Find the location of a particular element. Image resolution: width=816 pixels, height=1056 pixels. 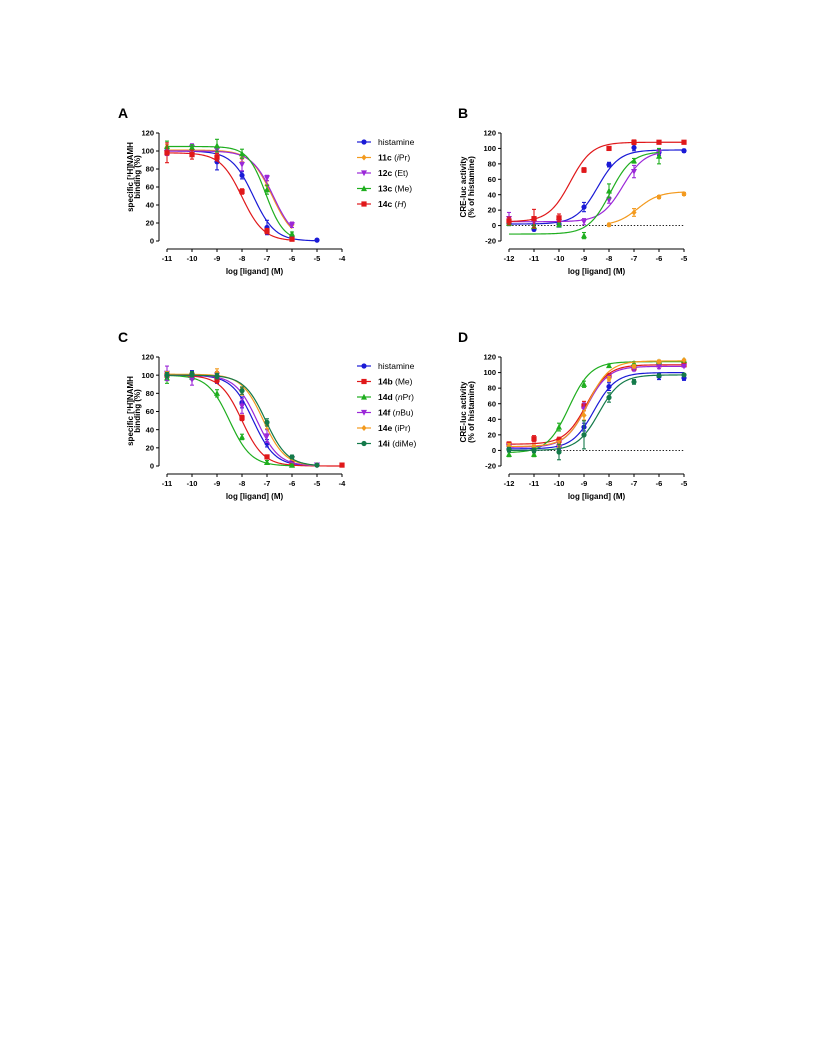

legend-label-part: histamine is located at coordinates (396, 366).